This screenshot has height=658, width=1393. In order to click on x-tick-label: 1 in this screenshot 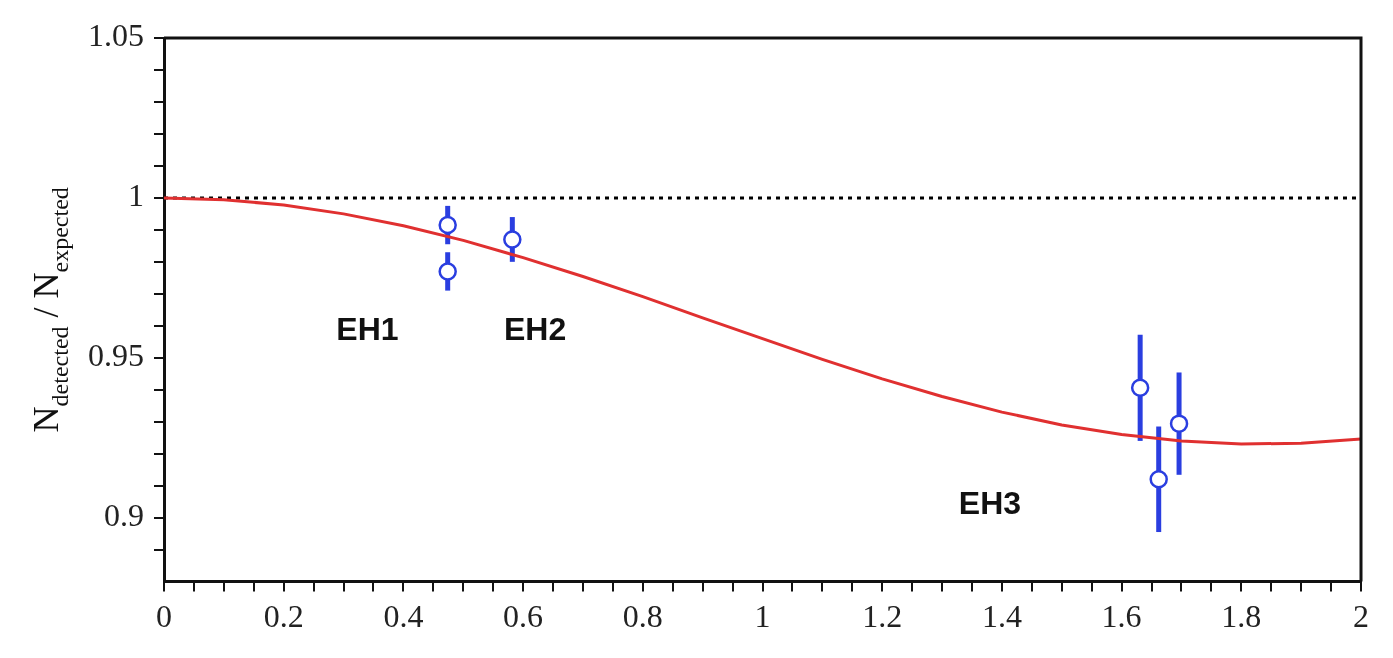, I will do `click(762, 616)`.